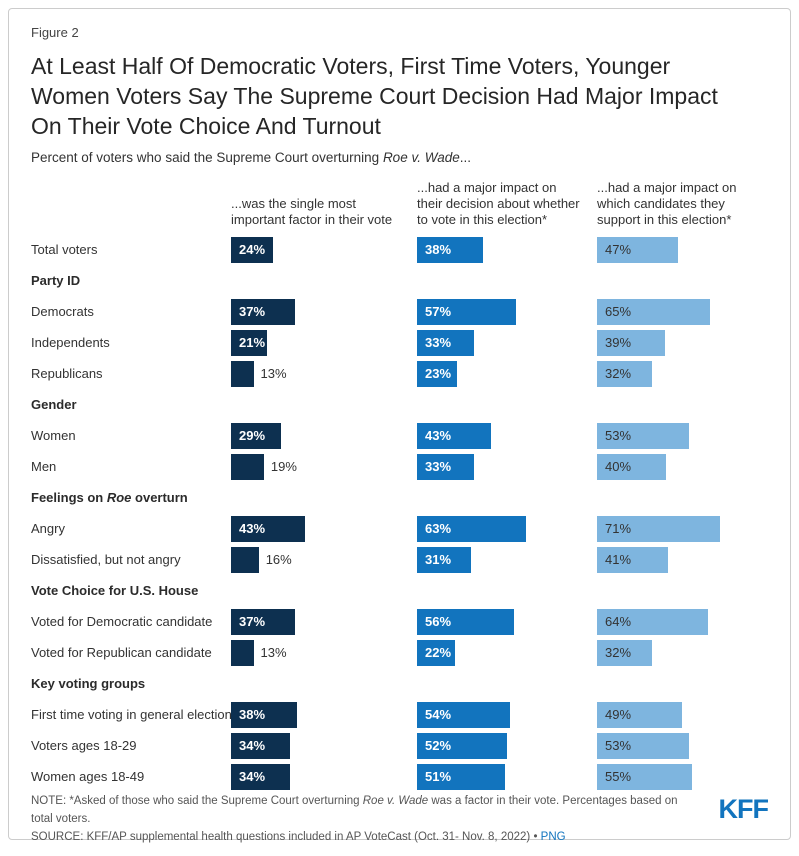  I want to click on bar: 41%, so click(632, 559).